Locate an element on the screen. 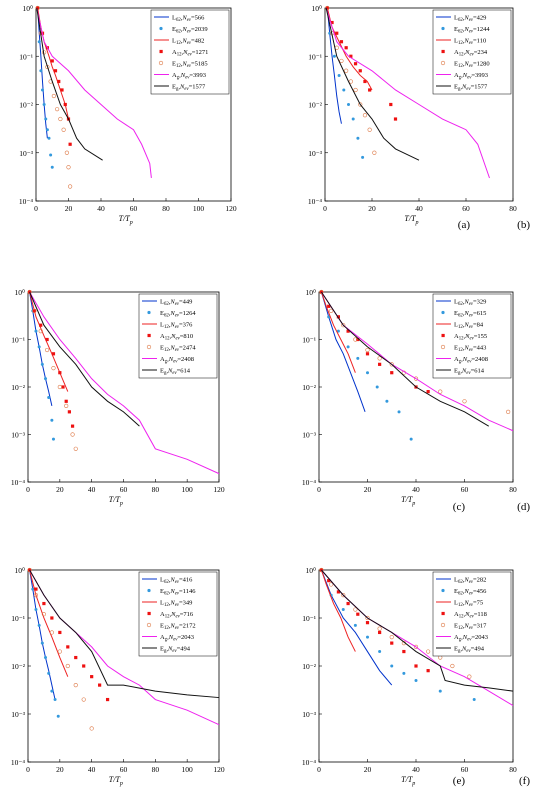 The image size is (550, 797). legend-label: A12,Nev=810 is located at coordinates (176, 337).